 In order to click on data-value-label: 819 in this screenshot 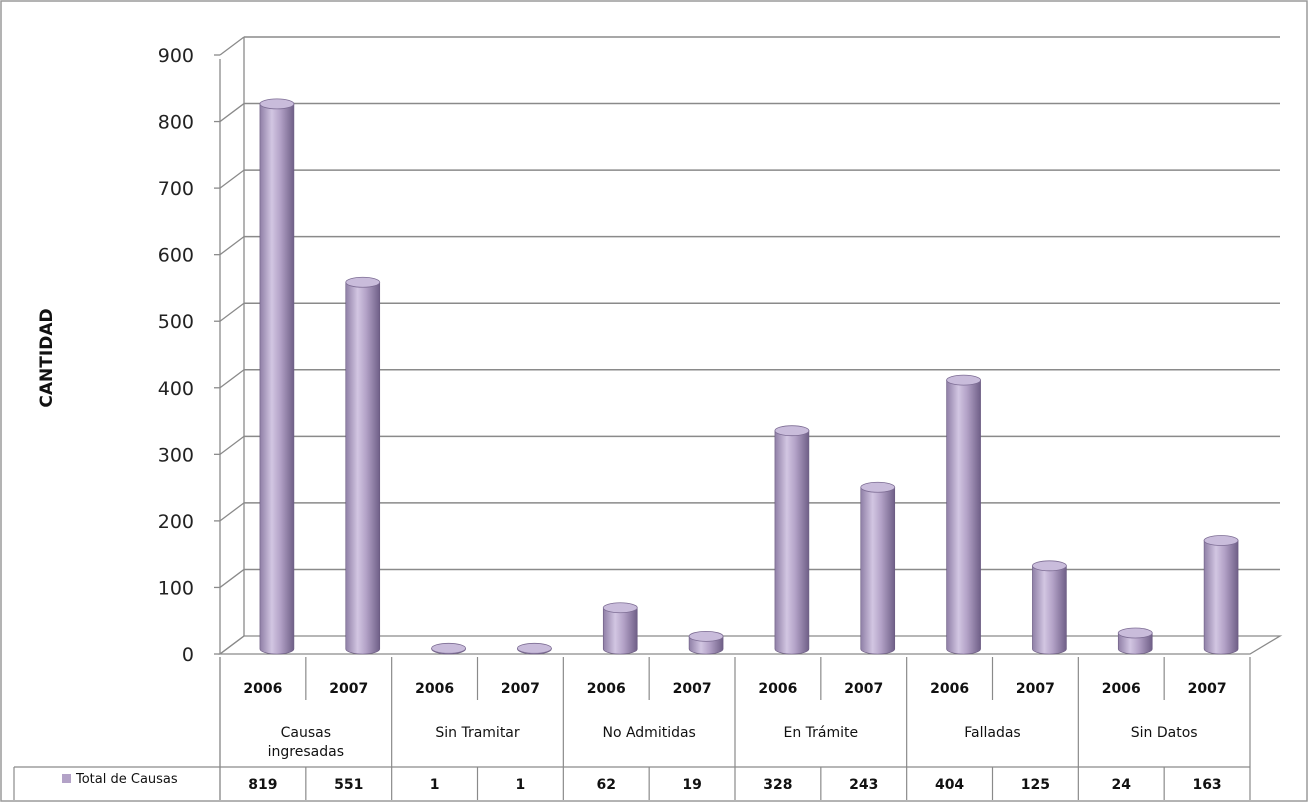, I will do `click(262, 785)`.